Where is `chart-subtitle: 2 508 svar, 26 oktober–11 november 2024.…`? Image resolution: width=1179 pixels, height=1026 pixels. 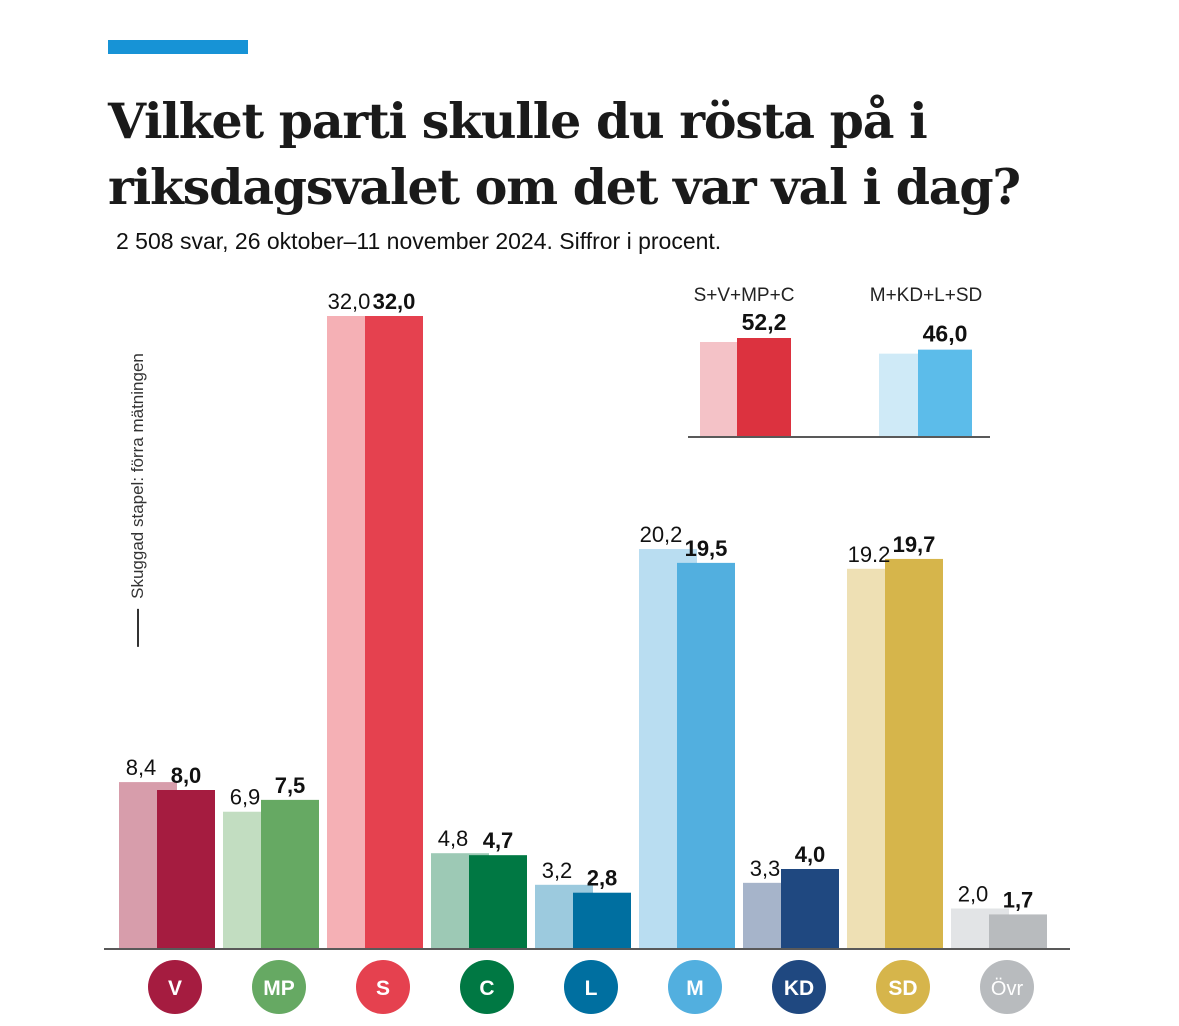
chart-subtitle: 2 508 svar, 26 oktober–11 november 2024.… is located at coordinates (419, 241).